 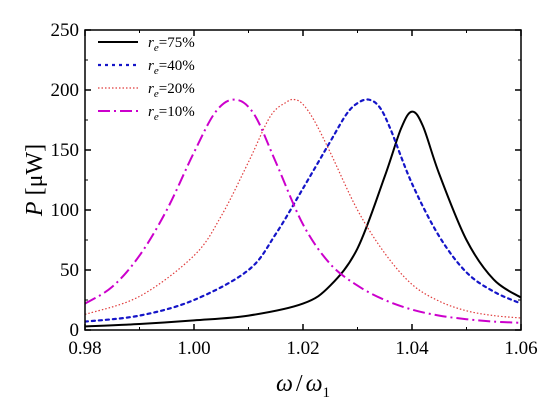 I want to click on y-tick-label: 100, so click(x=65, y=210).